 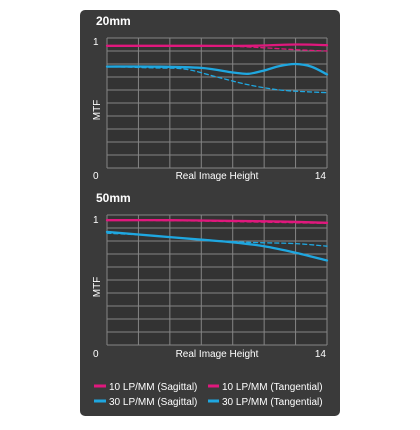 I want to click on legend-item: 30 LP/MM (Sagittal), so click(x=145, y=402).